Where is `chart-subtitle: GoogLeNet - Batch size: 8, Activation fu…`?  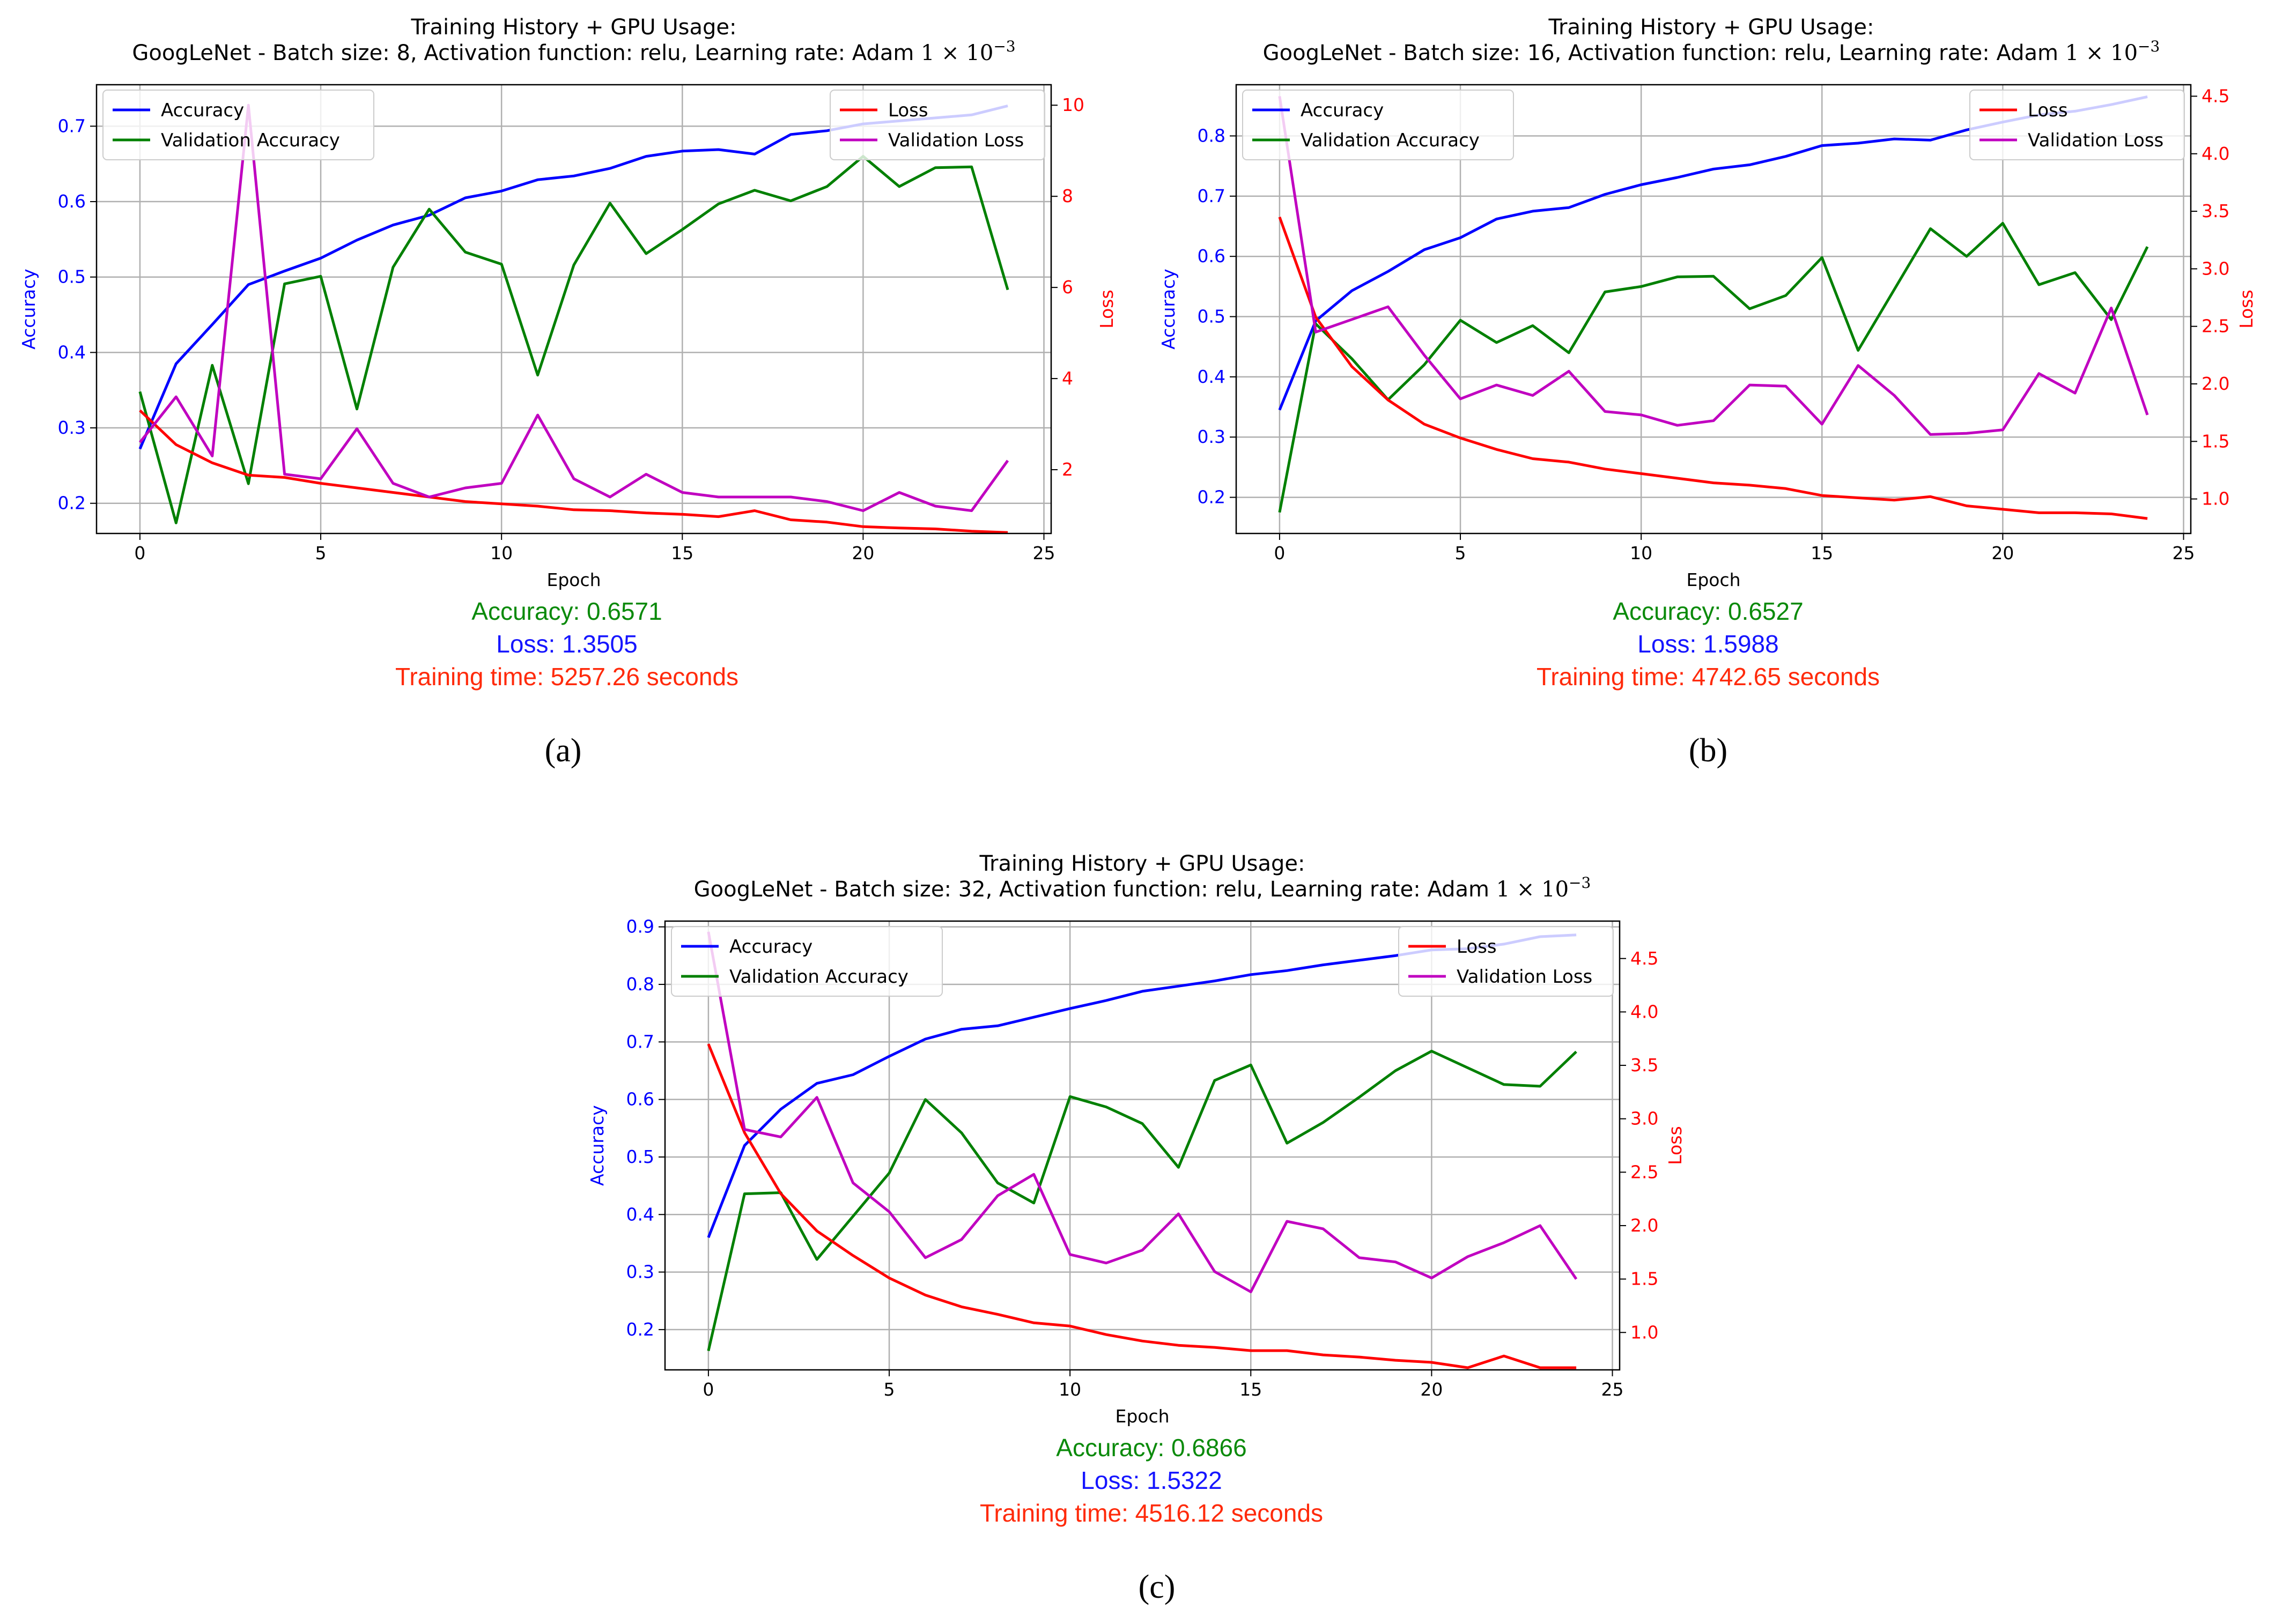
chart-subtitle: GoogLeNet - Batch size: 8, Activation fu… is located at coordinates (573, 51).